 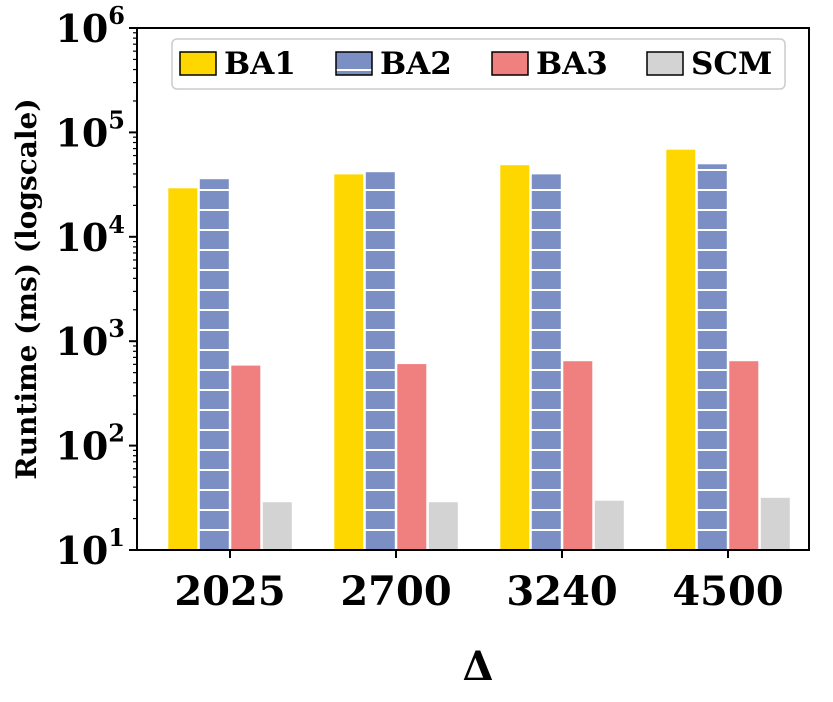 What do you see at coordinates (183, 369) in the screenshot?
I see `bar-ba1-2025` at bounding box center [183, 369].